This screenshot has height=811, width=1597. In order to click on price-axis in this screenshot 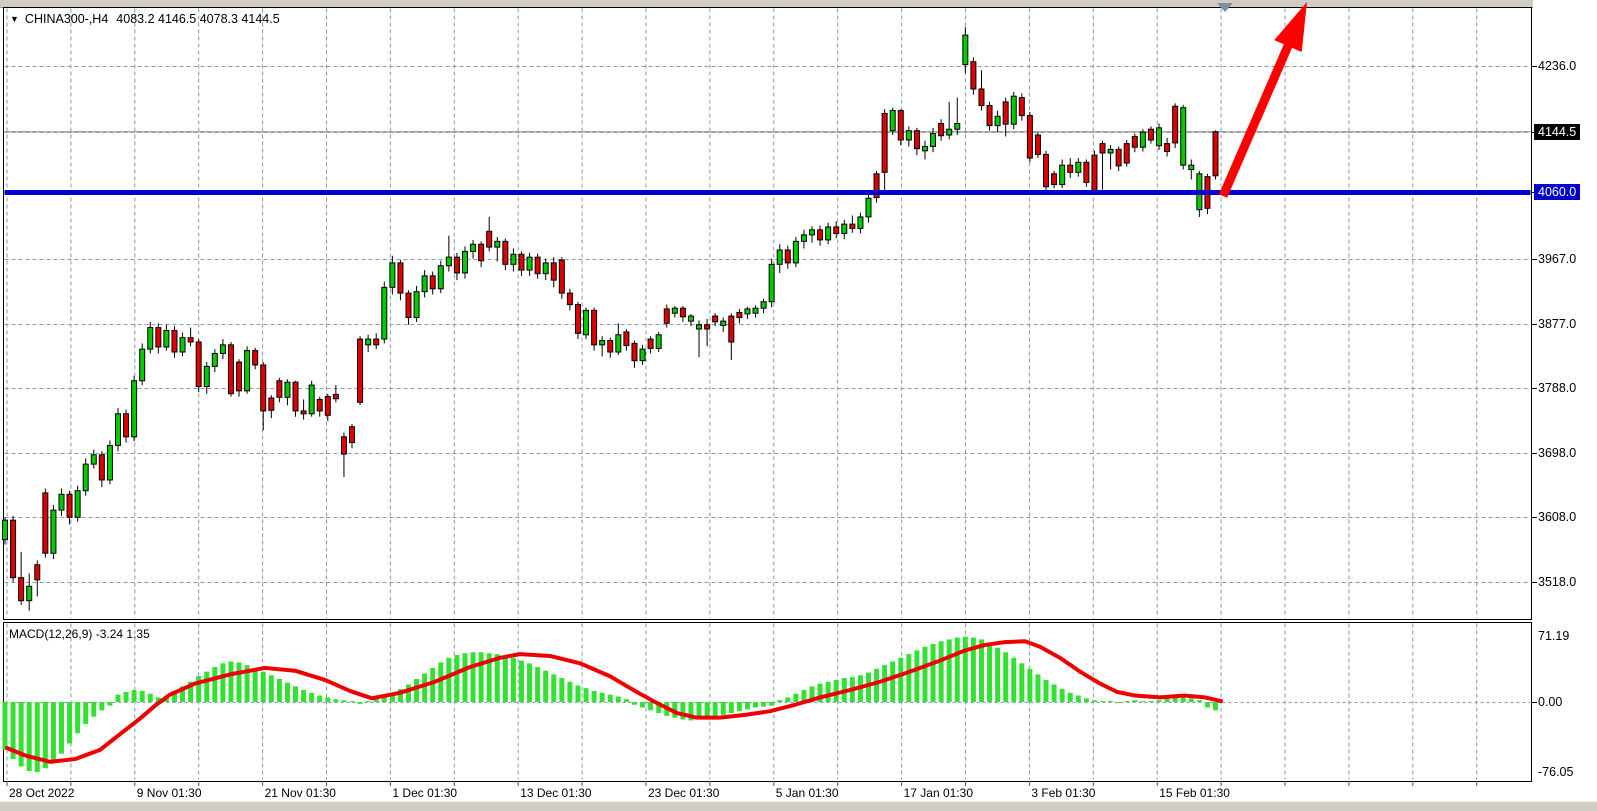, I will do `click(1565, 400)`.